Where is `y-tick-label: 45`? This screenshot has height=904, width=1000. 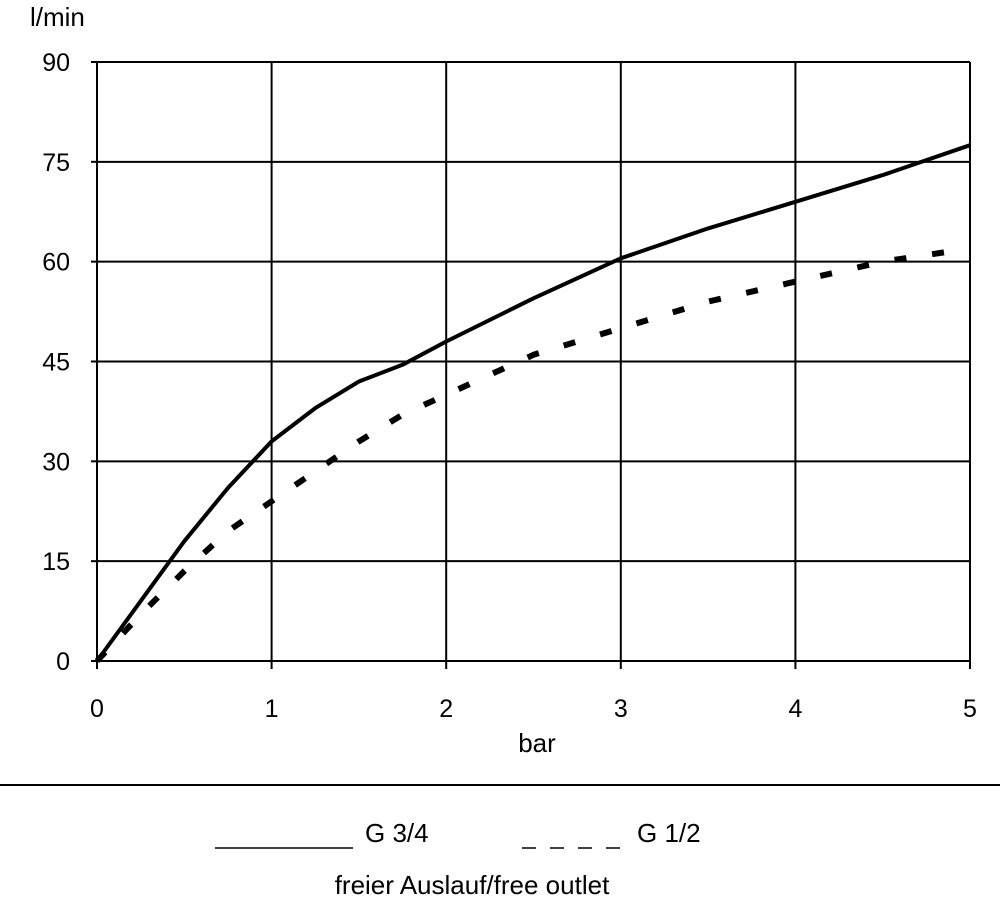 y-tick-label: 45 is located at coordinates (56, 363).